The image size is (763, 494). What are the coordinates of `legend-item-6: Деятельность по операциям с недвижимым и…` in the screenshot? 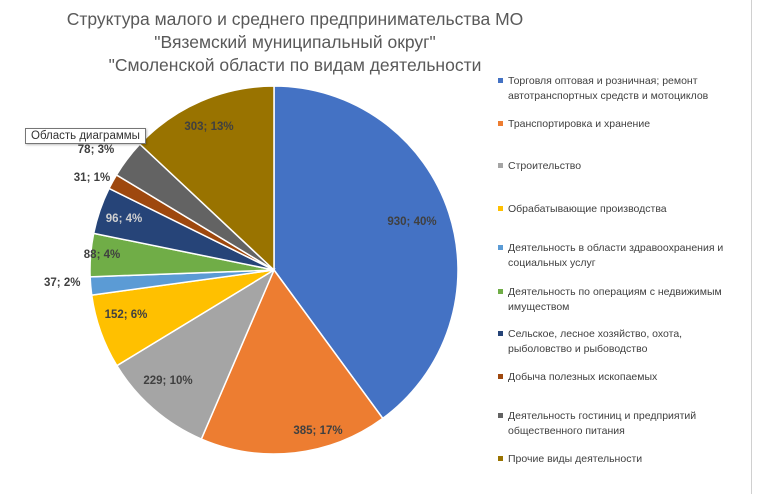 It's located at (622, 300).